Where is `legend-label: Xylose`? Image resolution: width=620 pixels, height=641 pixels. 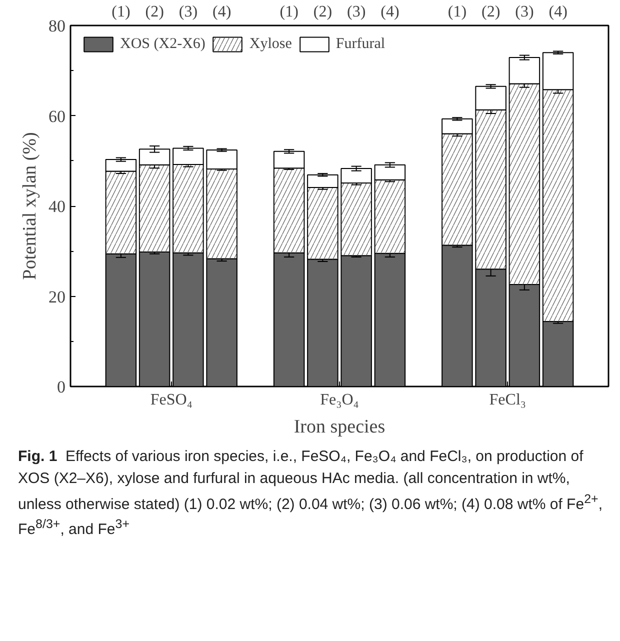
legend-label: Xylose is located at coordinates (270, 44).